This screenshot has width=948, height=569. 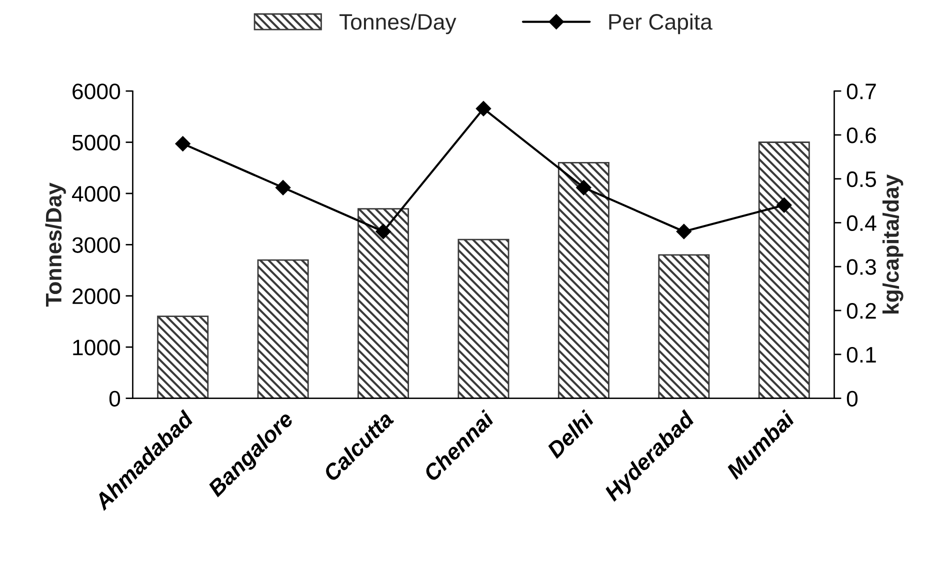 I want to click on y2-axis-title: kg/capita/day, so click(x=893, y=244).